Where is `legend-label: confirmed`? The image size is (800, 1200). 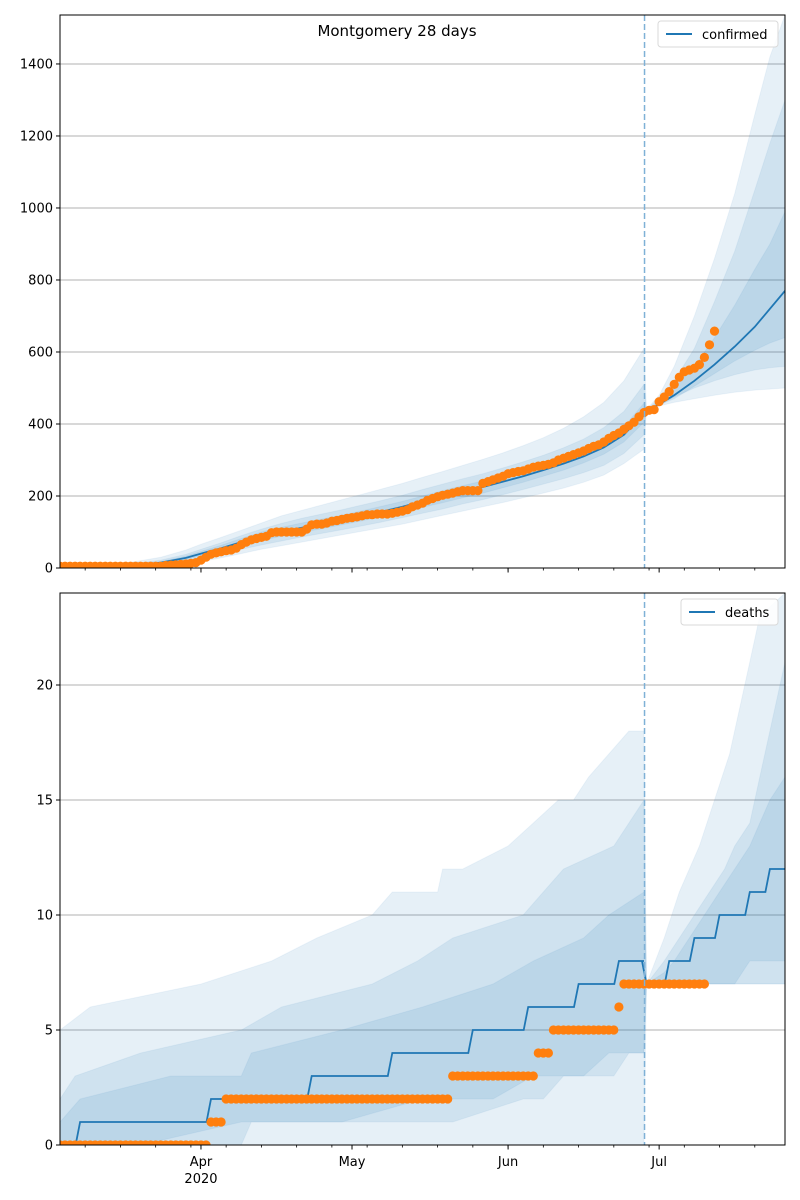
legend-label: confirmed is located at coordinates (735, 35).